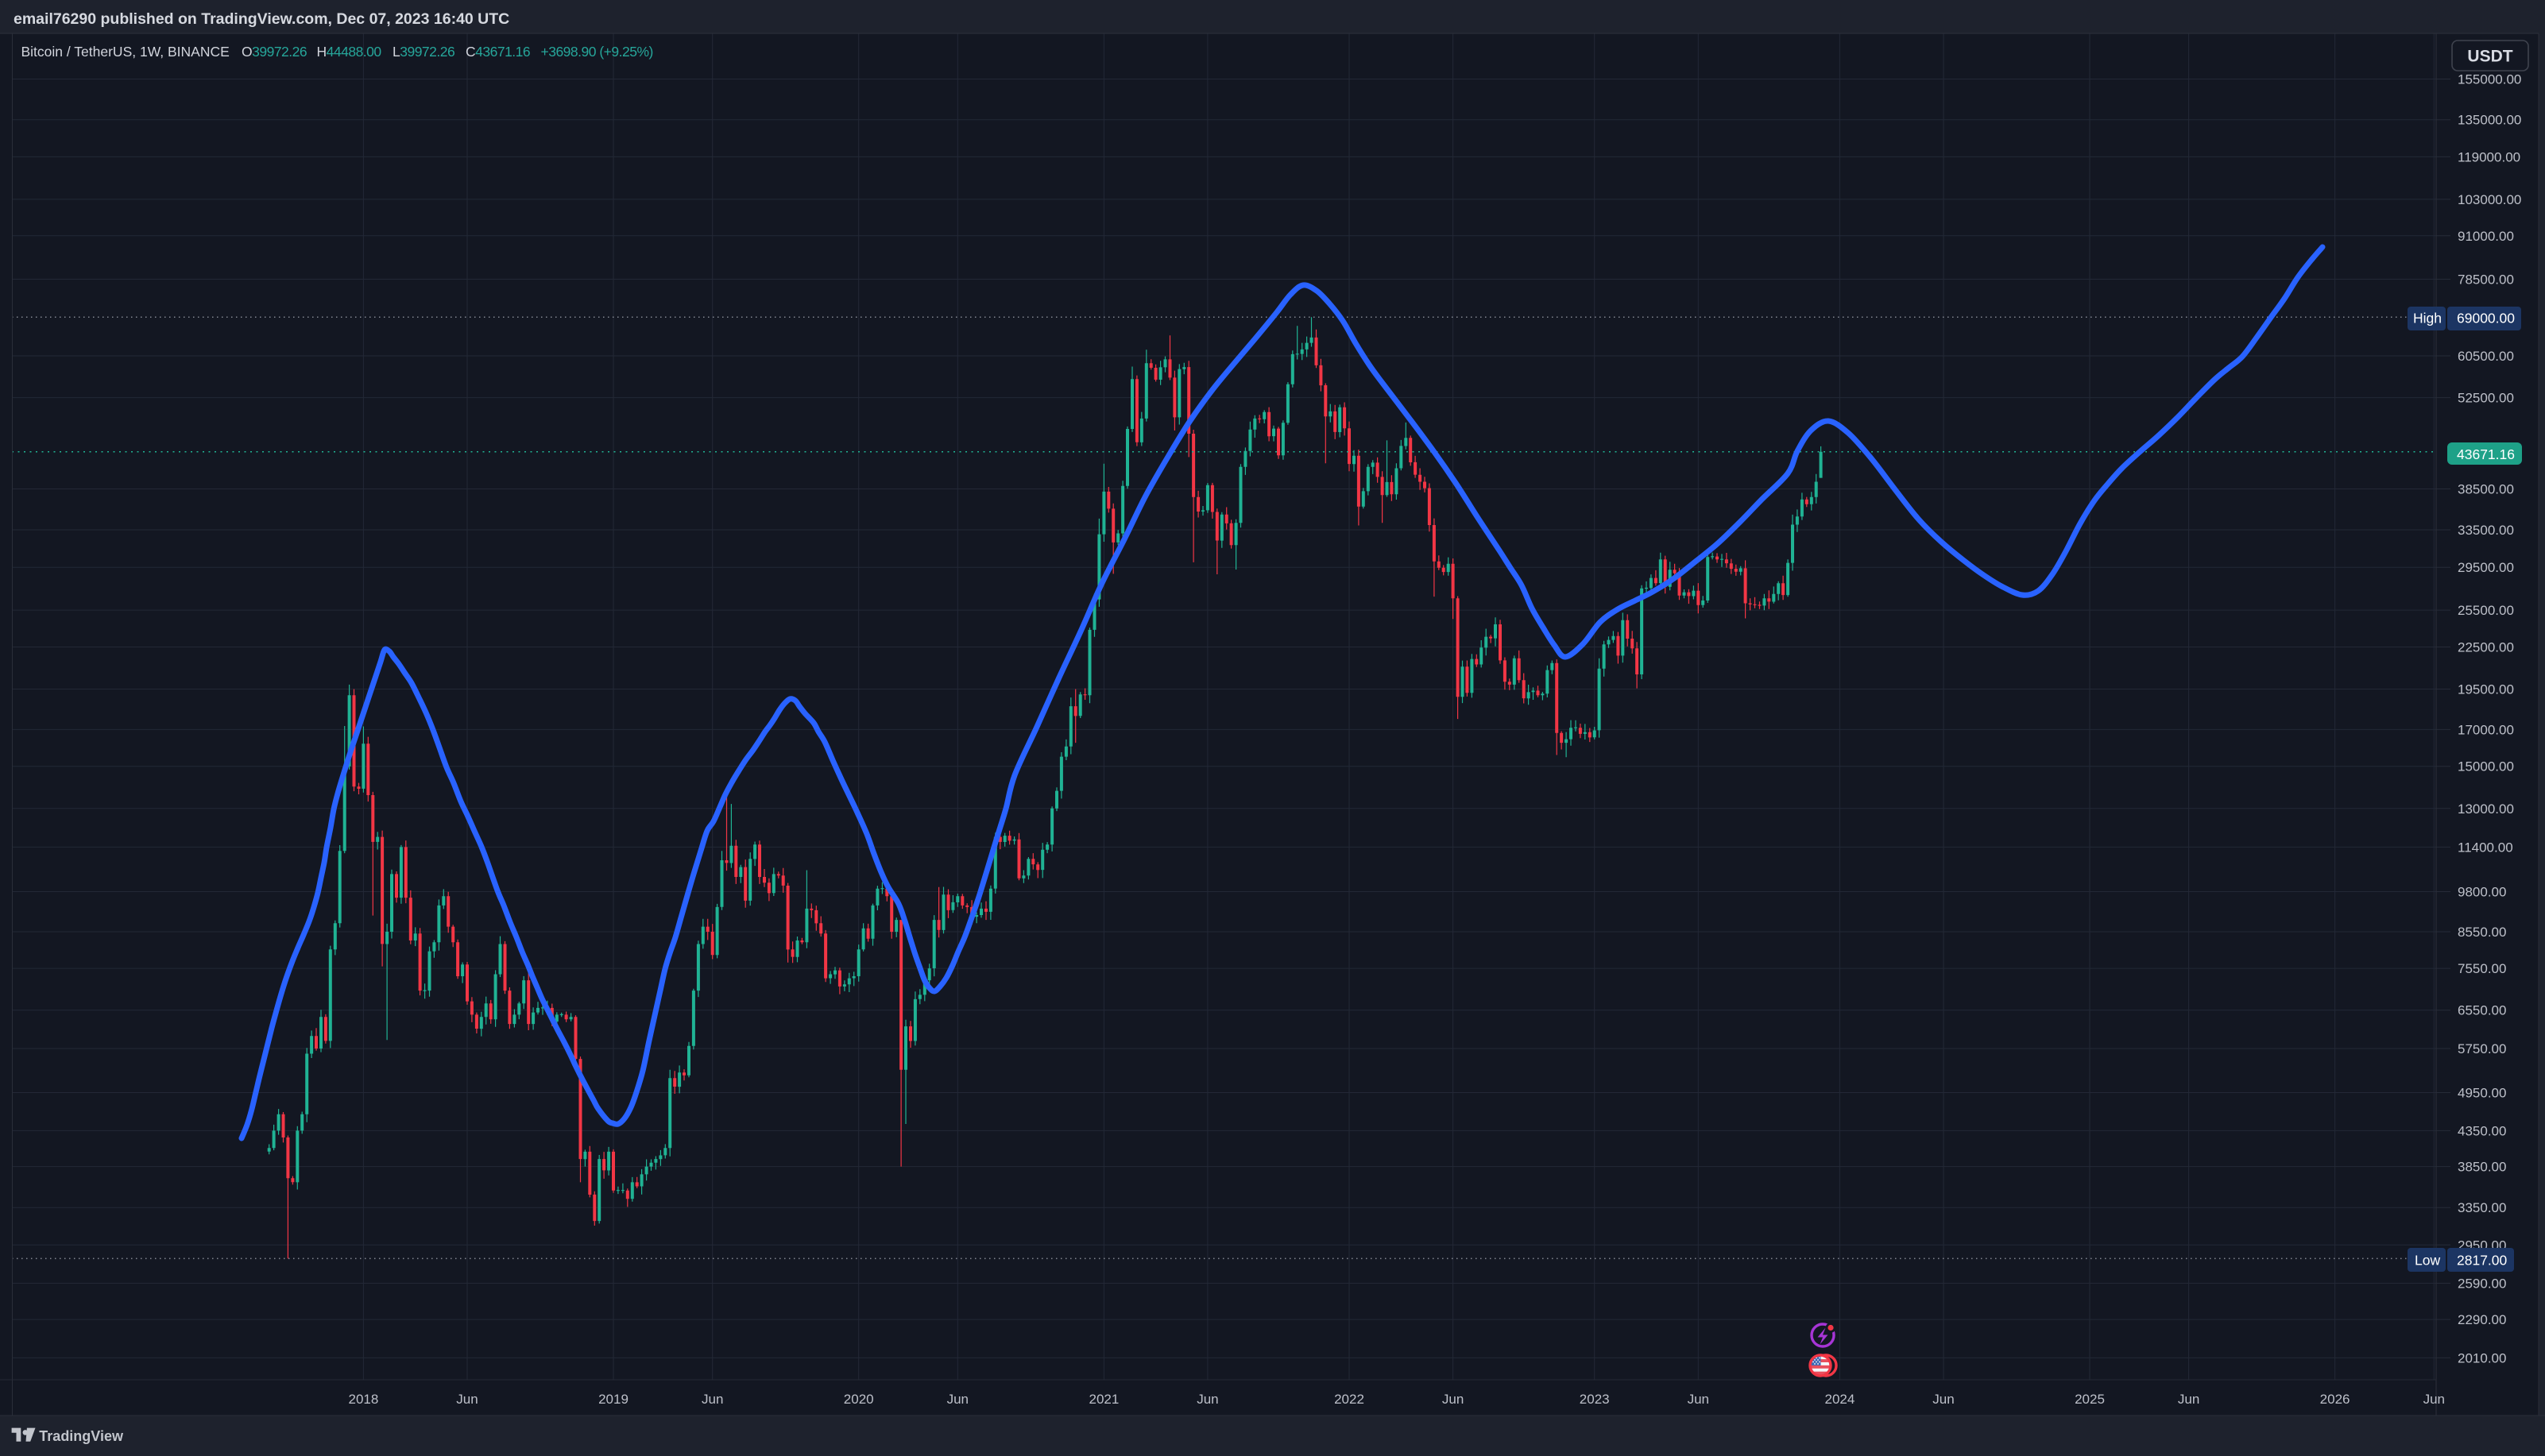 The width and height of the screenshot is (2545, 1456). I want to click on svg-text: 8550.00, so click(2482, 933).